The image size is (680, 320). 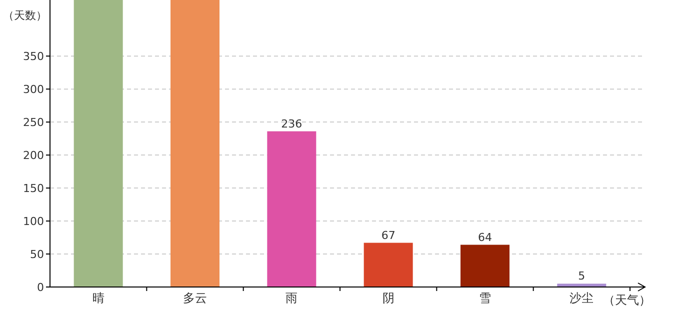 What do you see at coordinates (485, 237) in the screenshot?
I see `data-label: 64` at bounding box center [485, 237].